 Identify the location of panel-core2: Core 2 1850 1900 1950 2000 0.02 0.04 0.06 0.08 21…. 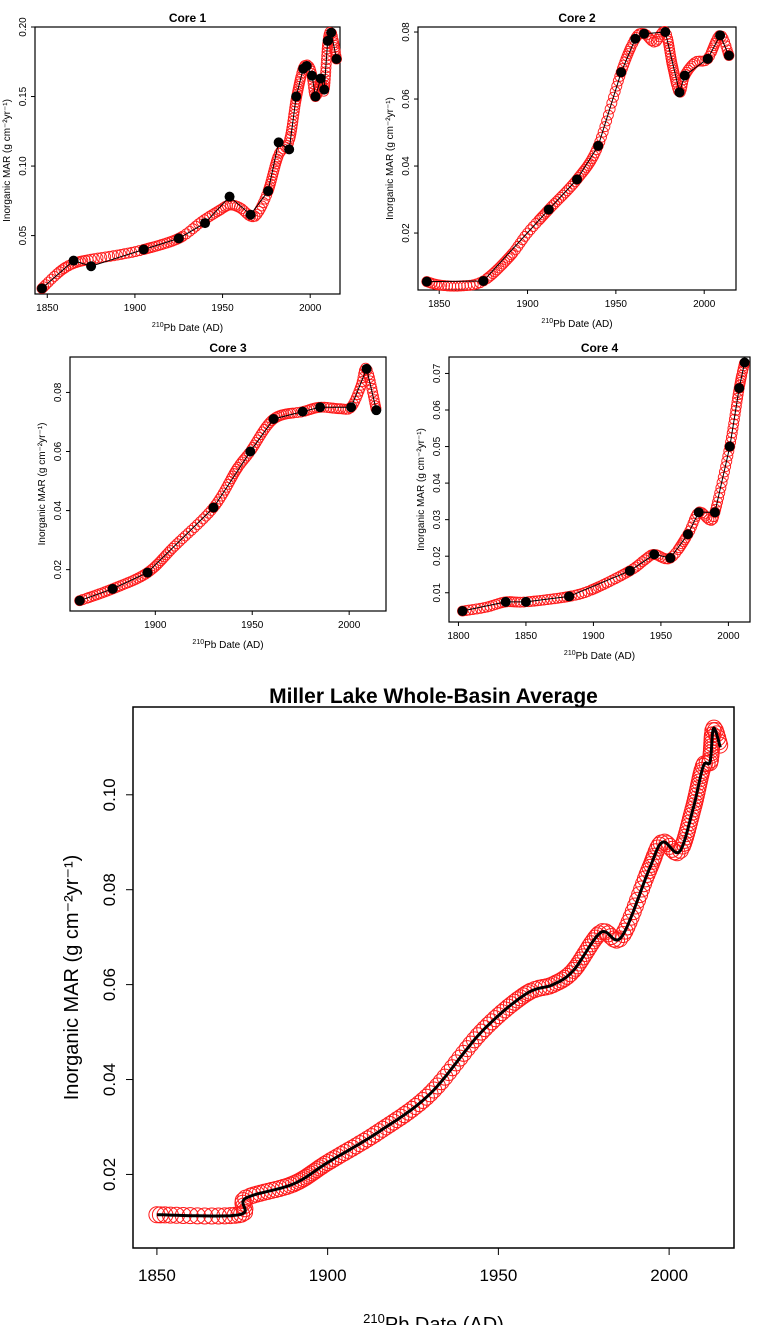
(561, 170).